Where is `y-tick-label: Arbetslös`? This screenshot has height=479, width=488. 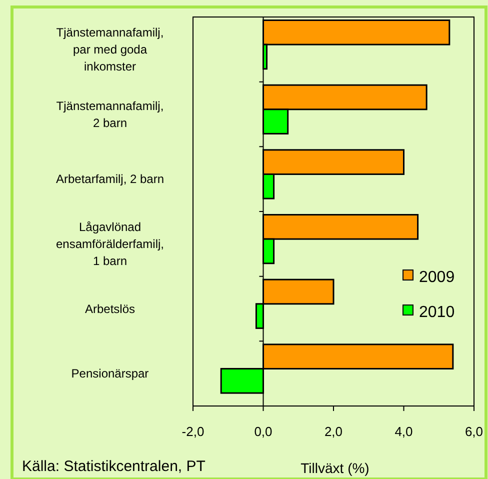
y-tick-label: Arbetslös is located at coordinates (110, 309).